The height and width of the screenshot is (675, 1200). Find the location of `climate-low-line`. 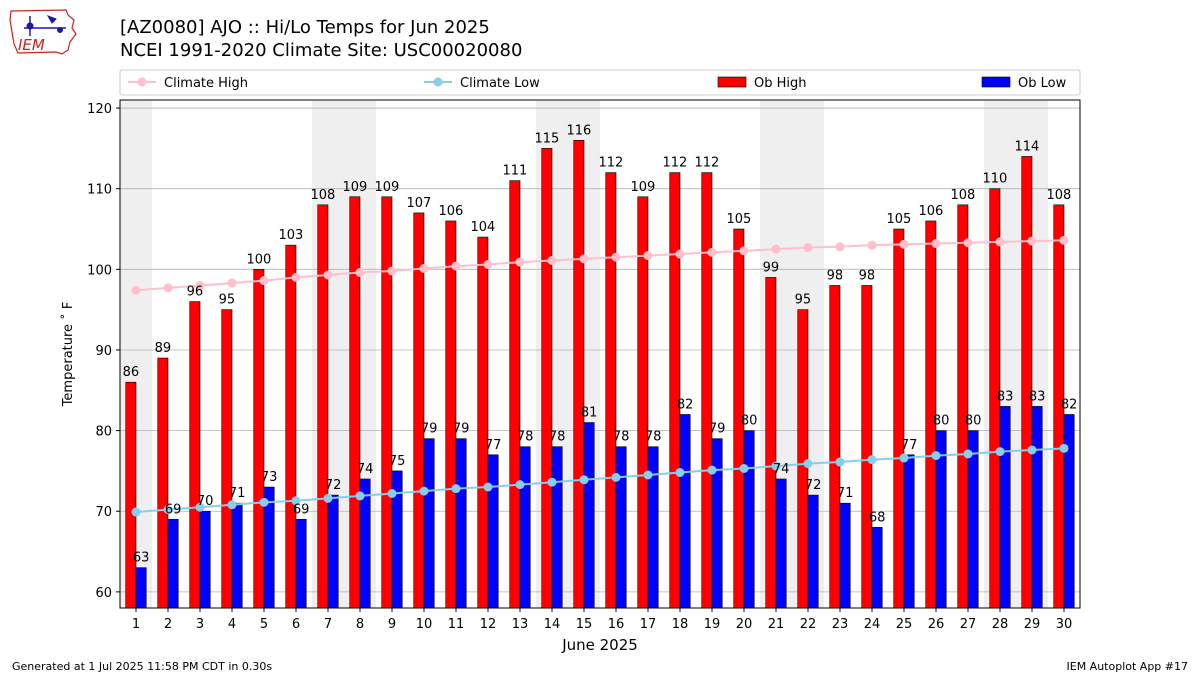

climate-low-line is located at coordinates (600, 480).